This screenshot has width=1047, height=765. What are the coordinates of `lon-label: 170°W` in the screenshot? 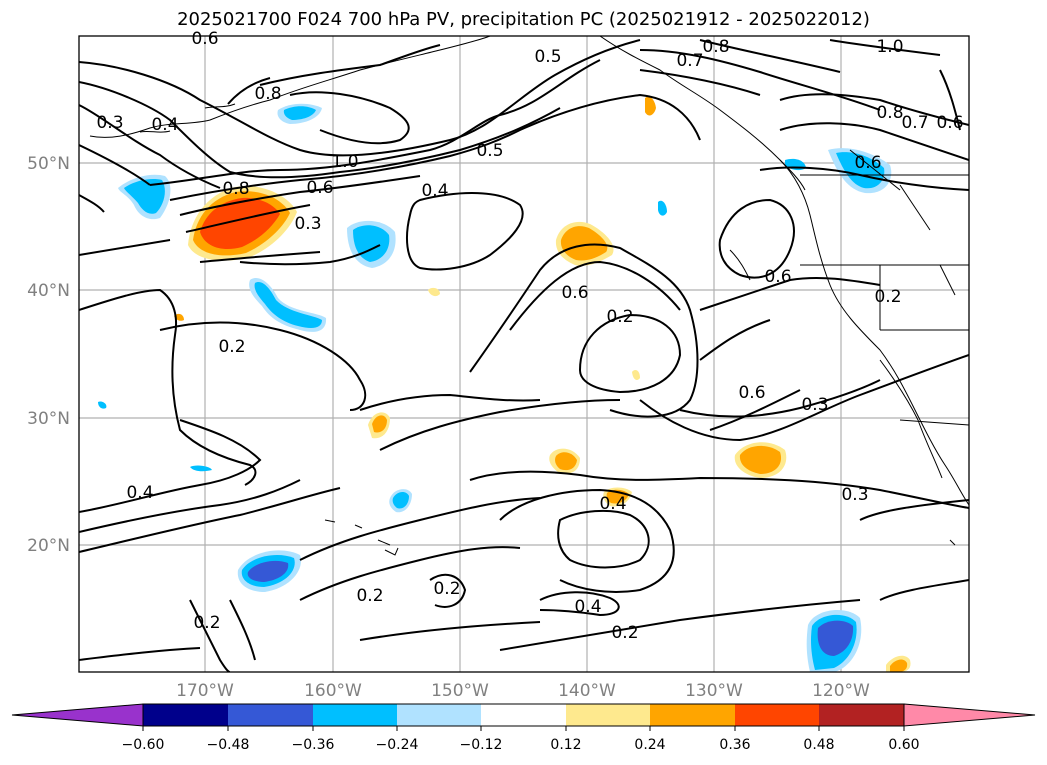 It's located at (205, 691).